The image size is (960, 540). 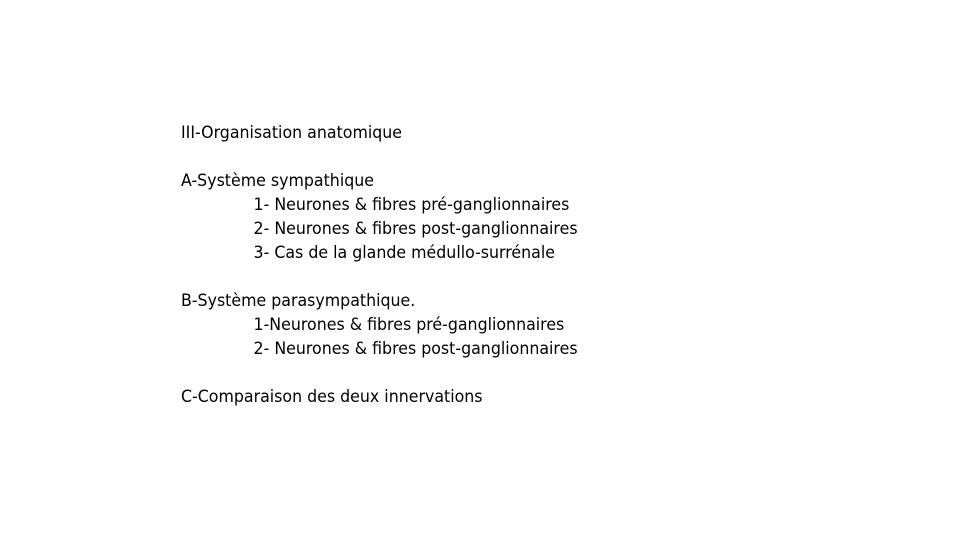 What do you see at coordinates (379, 301) in the screenshot?
I see `section-heading-parasympathique: B-Système parasympathique.` at bounding box center [379, 301].